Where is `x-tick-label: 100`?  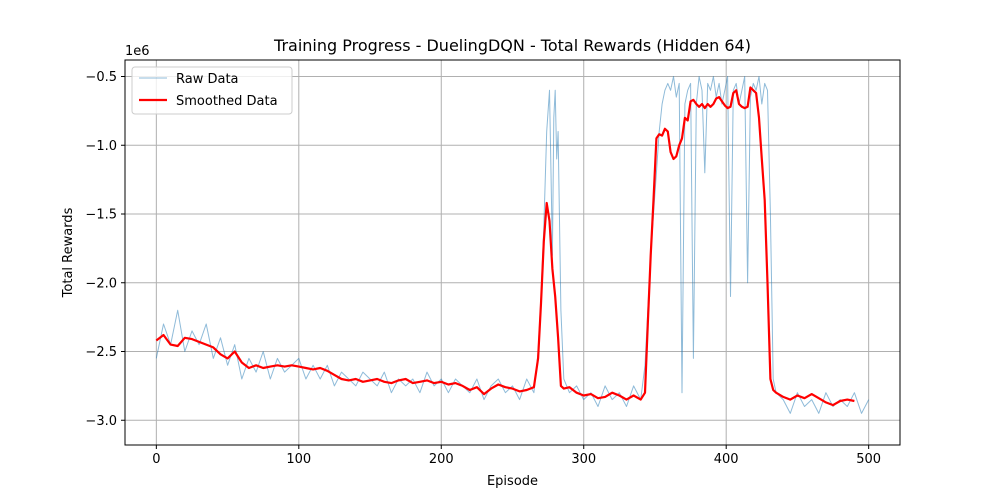
x-tick-label: 100 is located at coordinates (298, 459).